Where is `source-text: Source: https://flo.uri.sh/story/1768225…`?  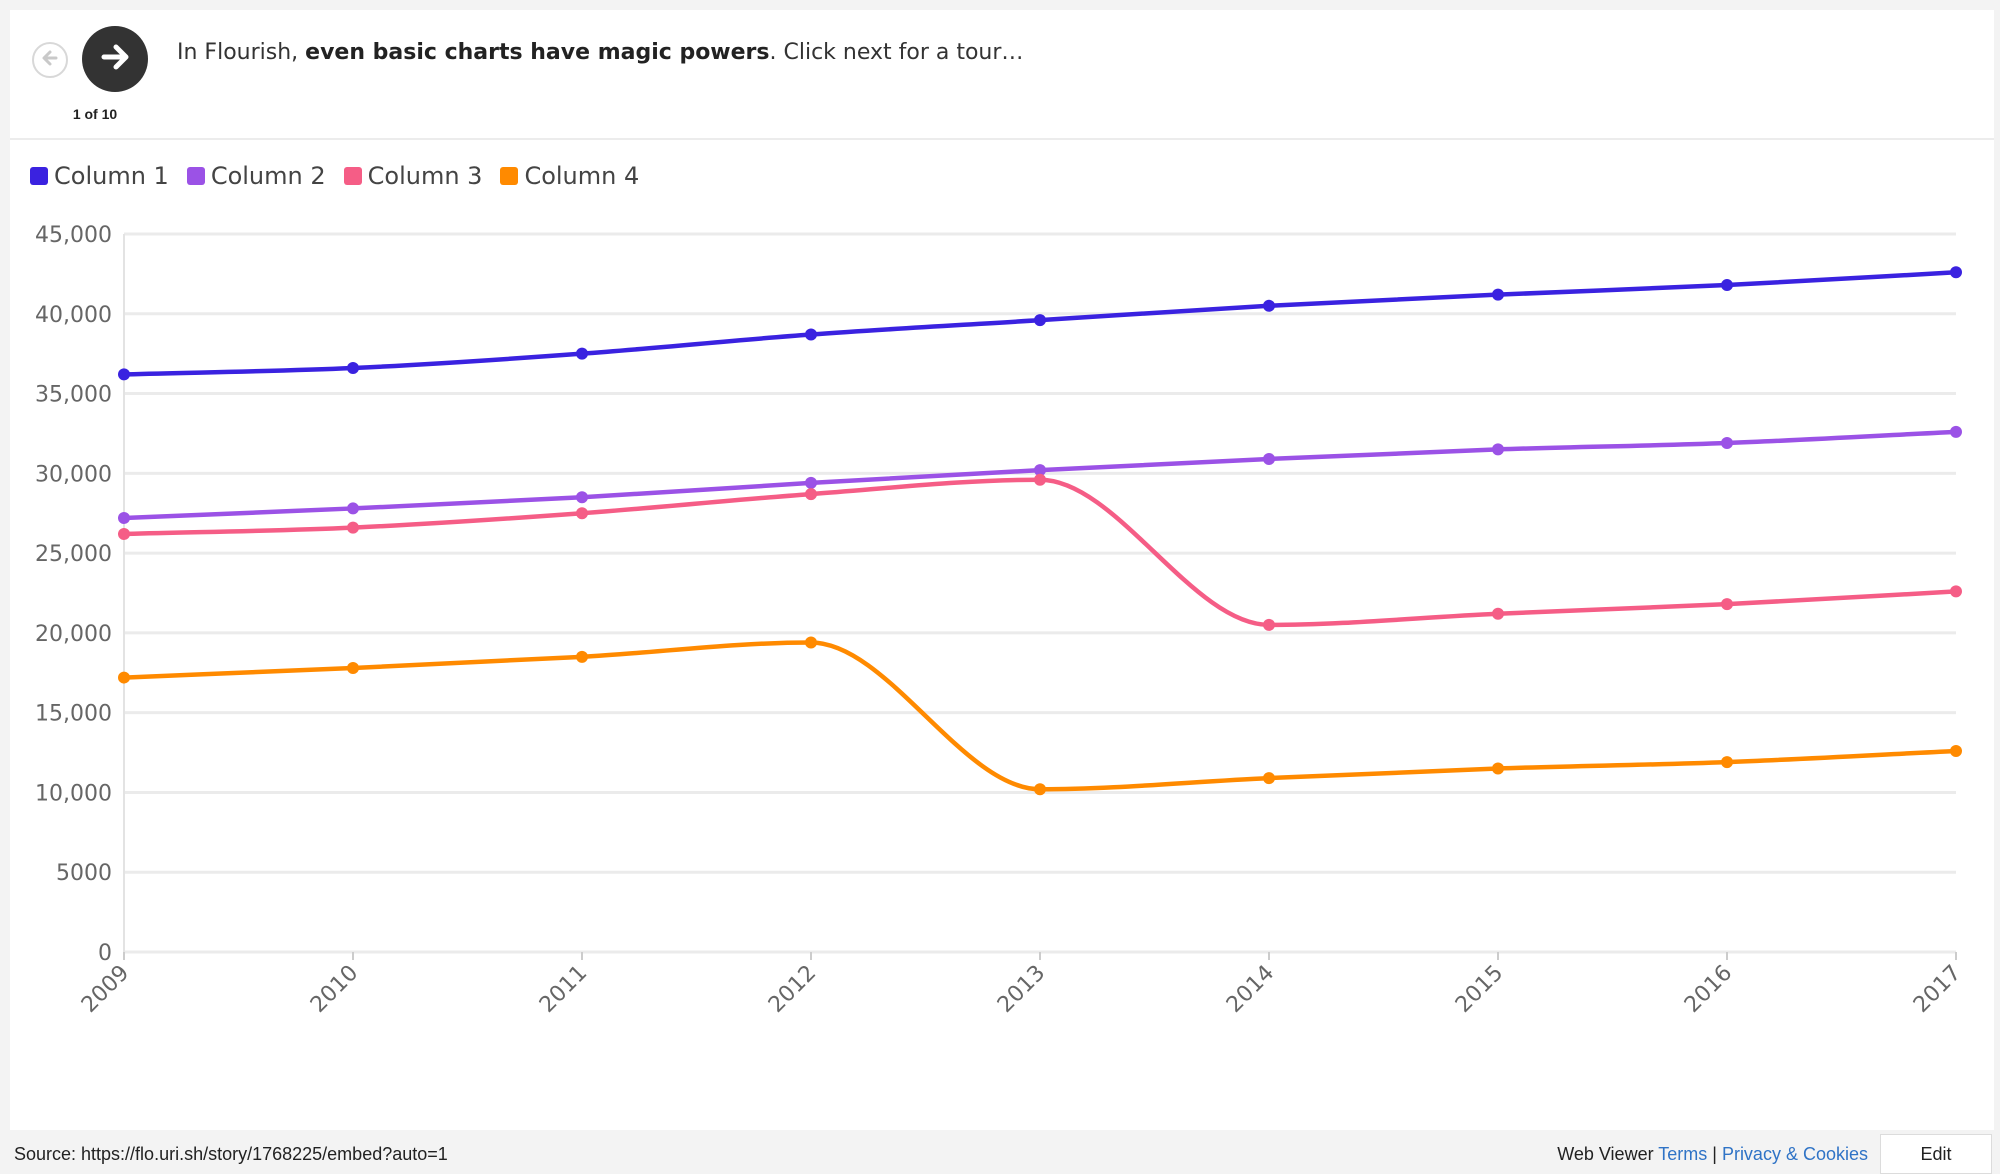
source-text: Source: https://flo.uri.sh/story/1768225… is located at coordinates (231, 1154).